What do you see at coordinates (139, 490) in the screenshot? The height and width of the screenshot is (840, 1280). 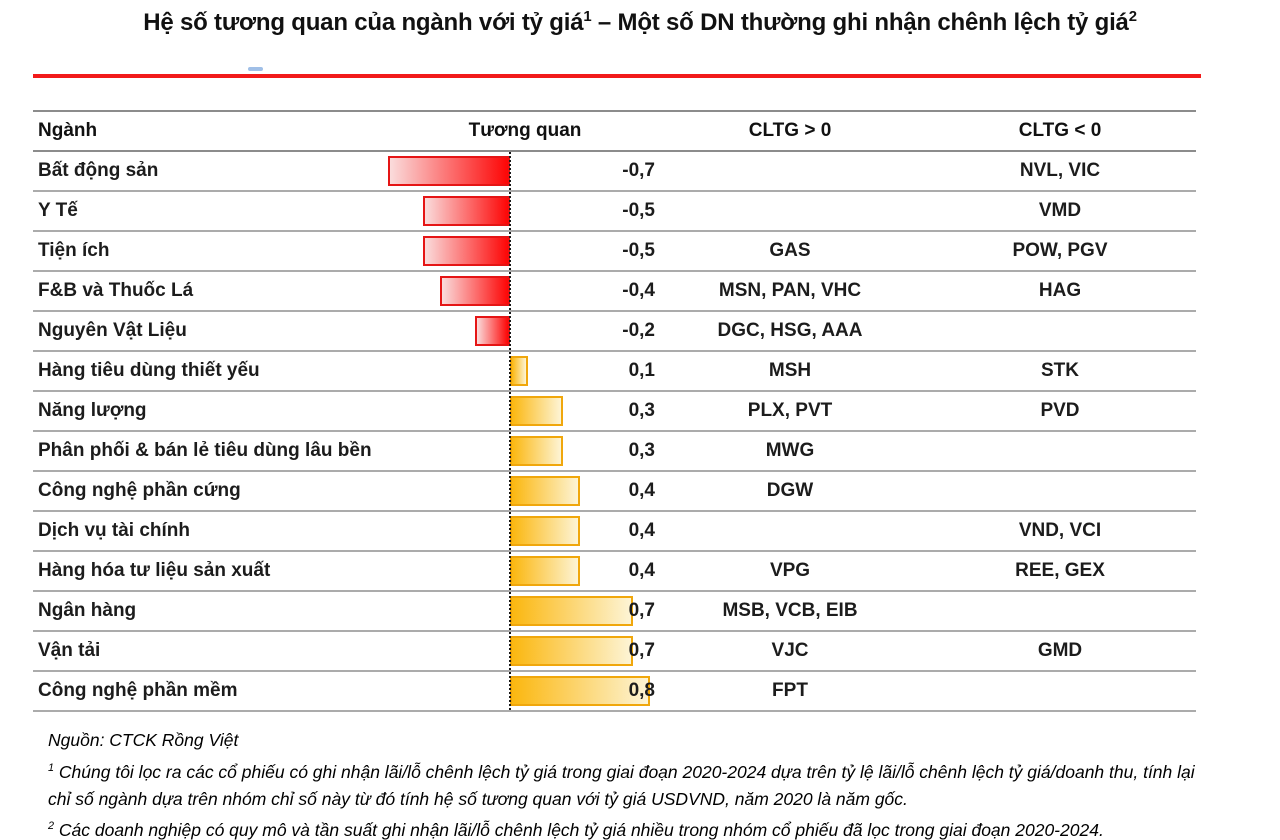 I see `sector-label: Công nghệ phần cứng` at bounding box center [139, 490].